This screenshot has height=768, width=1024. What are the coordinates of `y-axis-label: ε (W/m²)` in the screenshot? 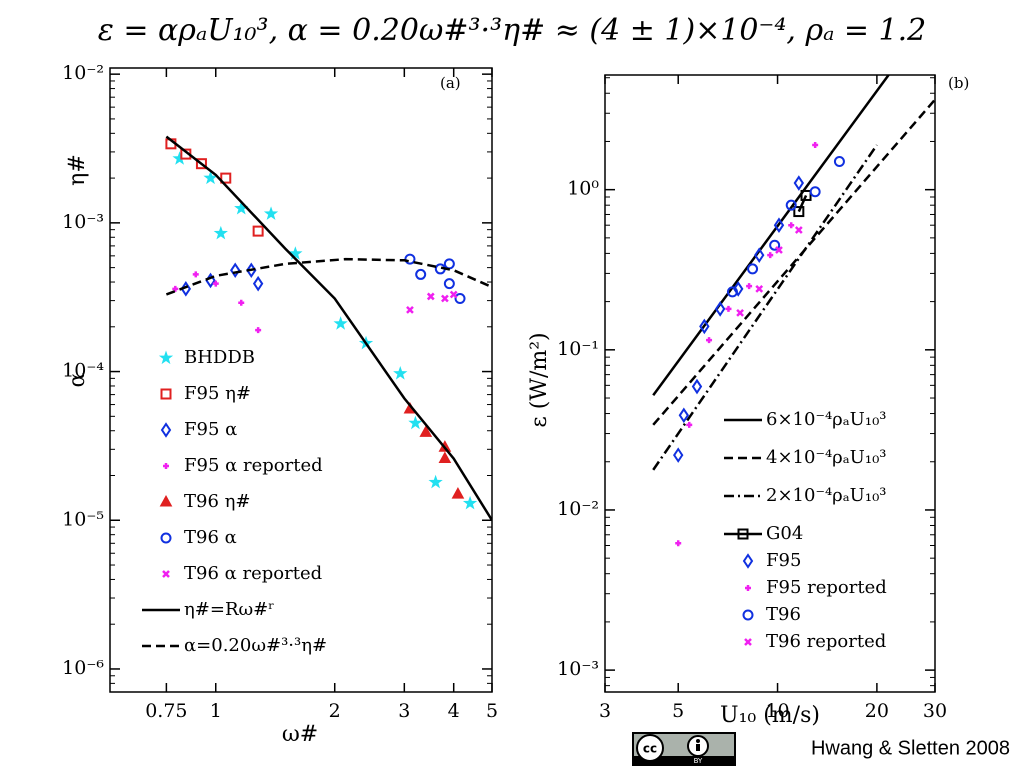 It's located at (539, 379).